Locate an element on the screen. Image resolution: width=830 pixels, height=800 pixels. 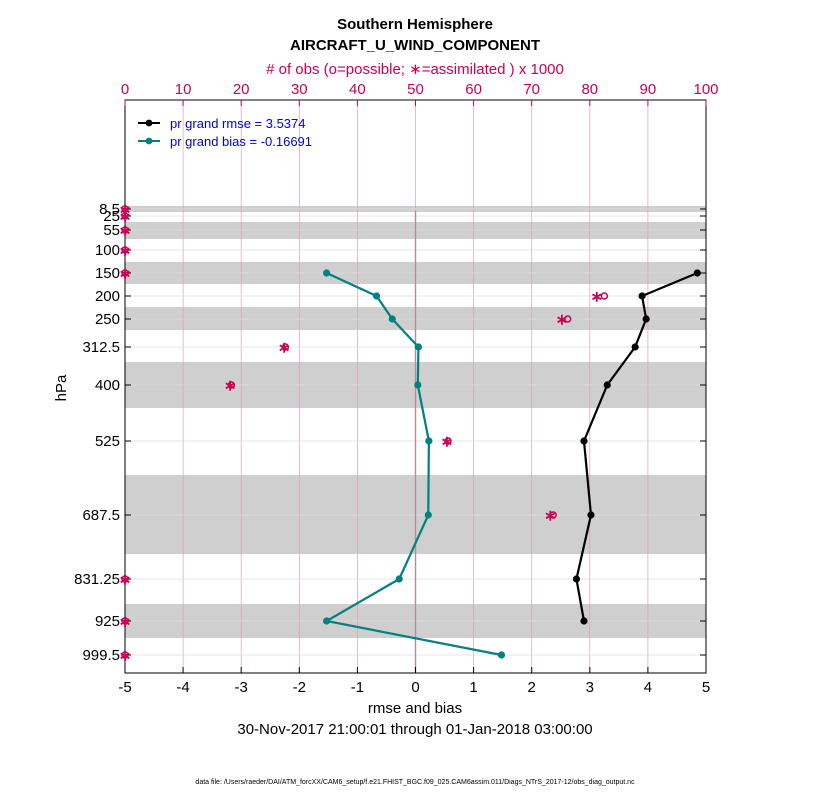
x-tick-label-5: 0 is located at coordinates (415, 687).